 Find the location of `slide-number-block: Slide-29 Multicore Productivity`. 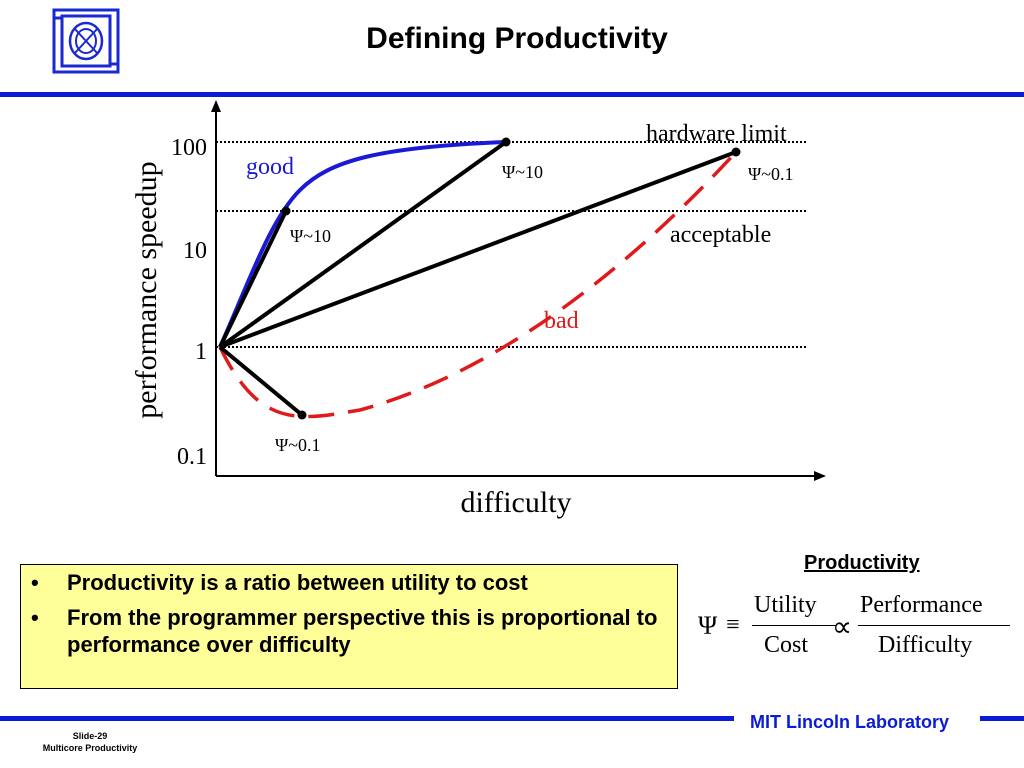

slide-number-block: Slide-29 Multicore Productivity is located at coordinates (90, 742).